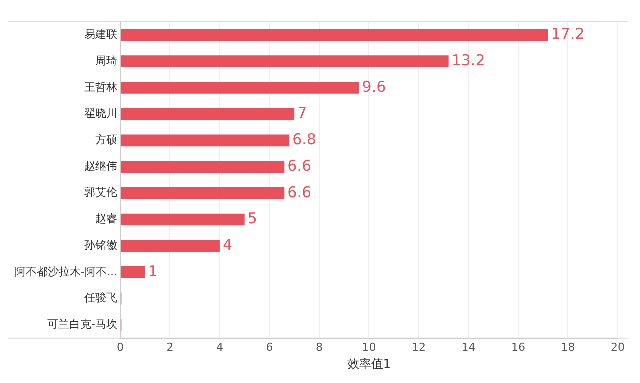 This screenshot has height=383, width=640. What do you see at coordinates (568, 34) in the screenshot?
I see `data-label: 17.2` at bounding box center [568, 34].